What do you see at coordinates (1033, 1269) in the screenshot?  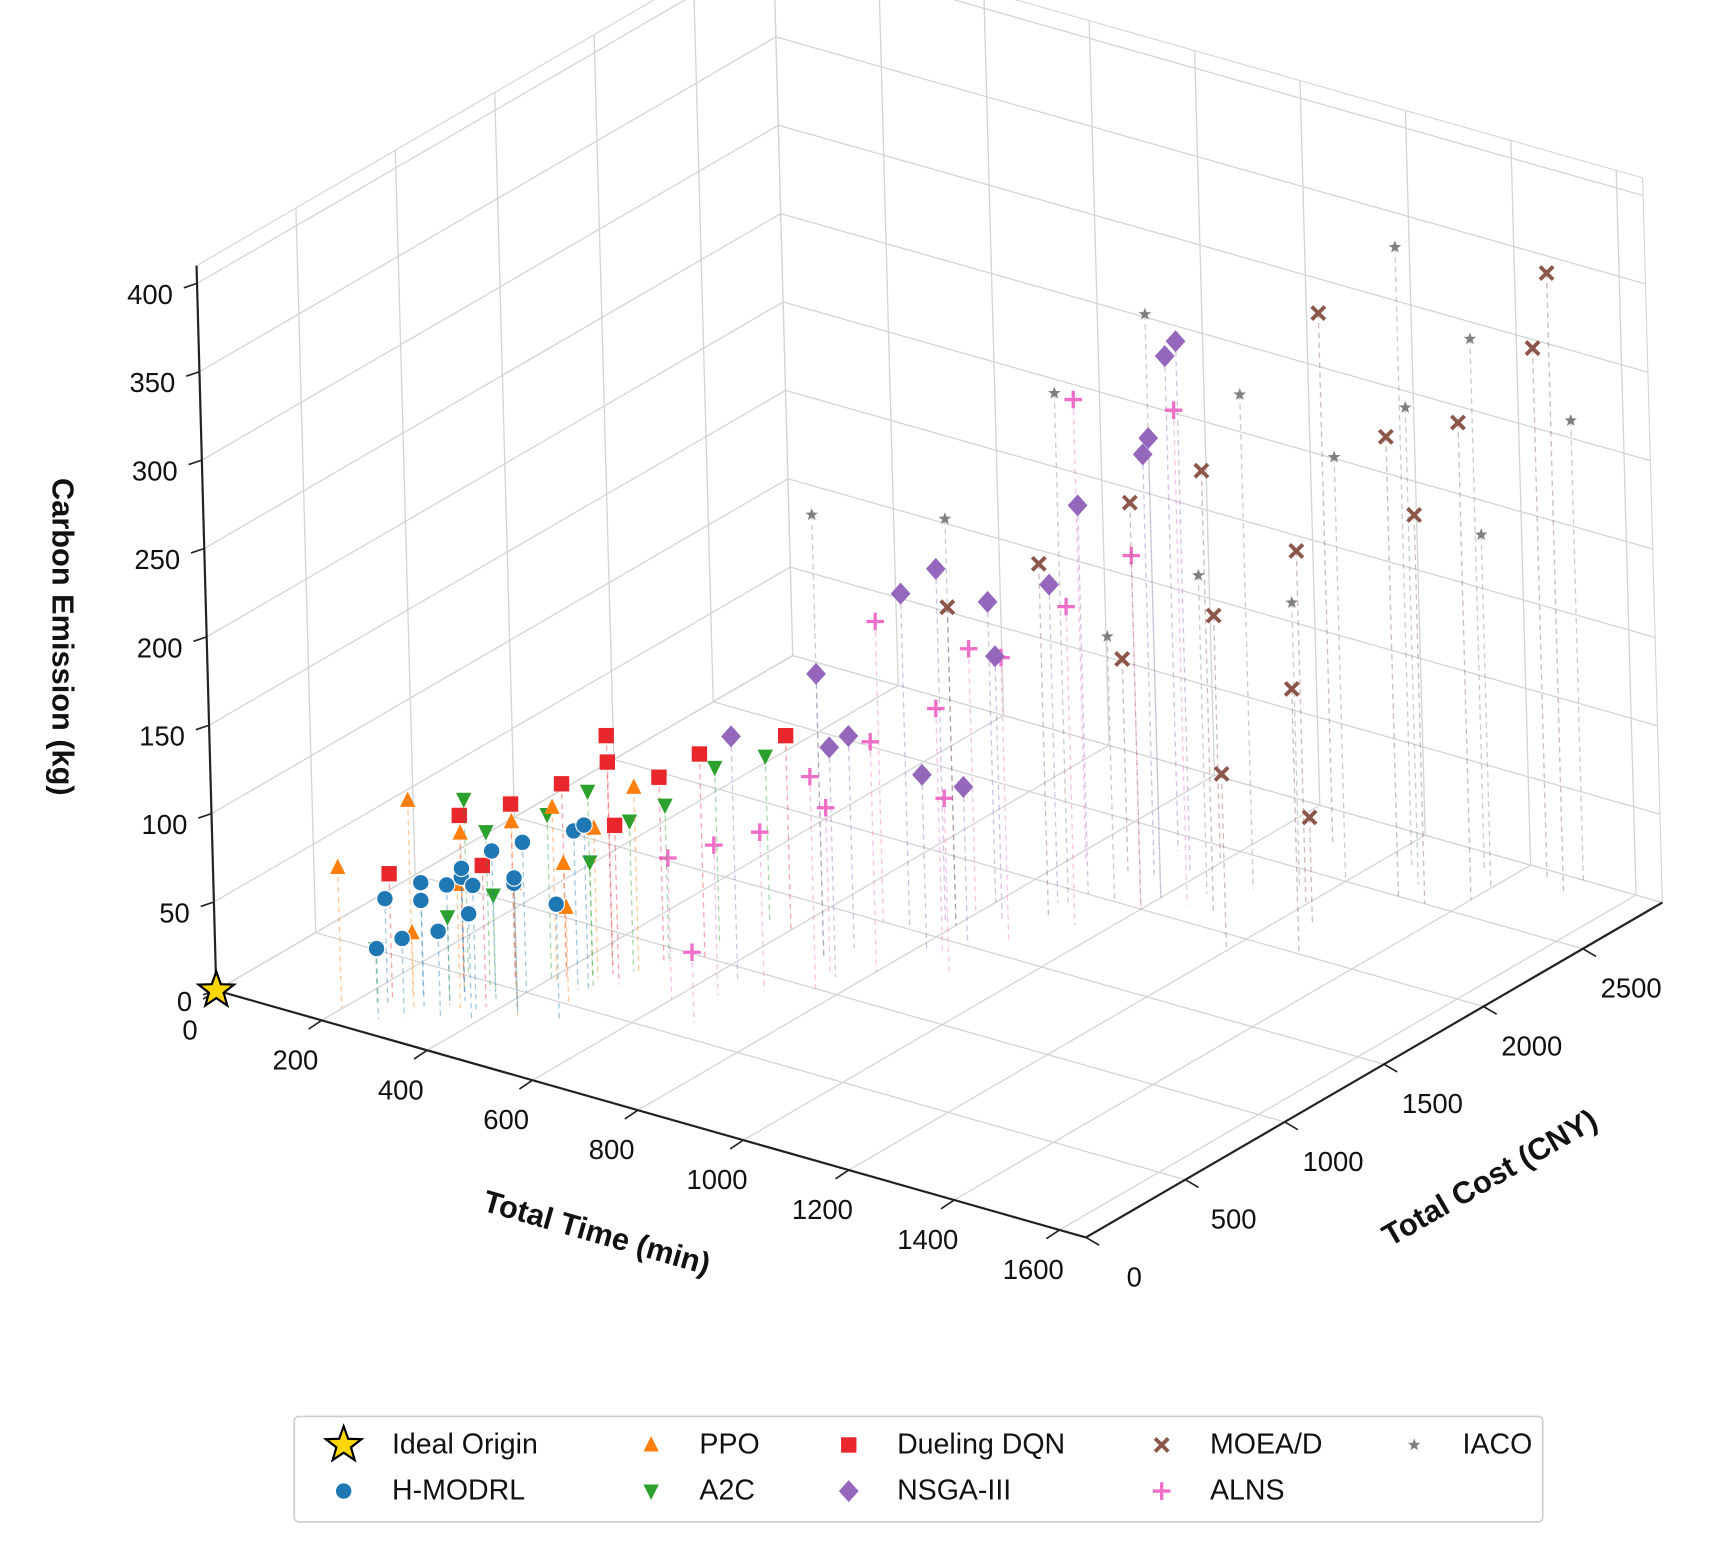 I see `x-tick-label: 1600` at bounding box center [1033, 1269].